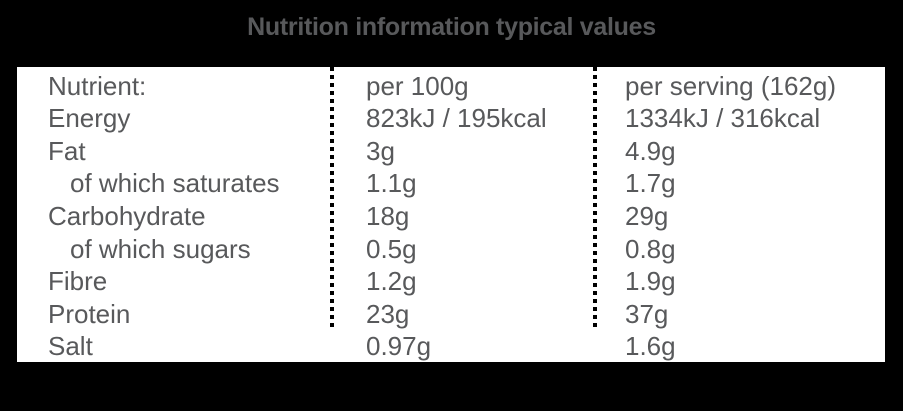  Describe the element at coordinates (456, 118) in the screenshot. I see `per-100g-value-cell: 823kJ / 195kcal` at that location.